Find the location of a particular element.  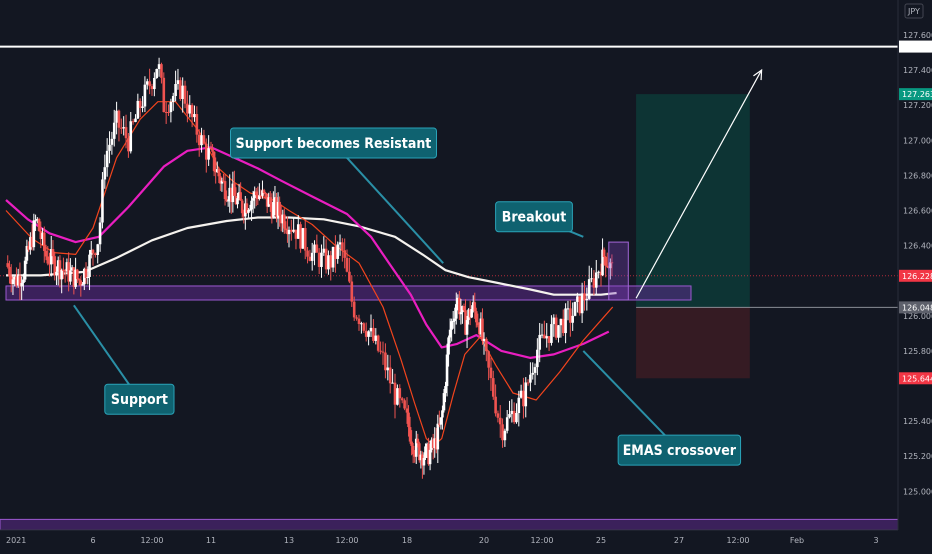

forecast-arrow is located at coordinates (699, 184).